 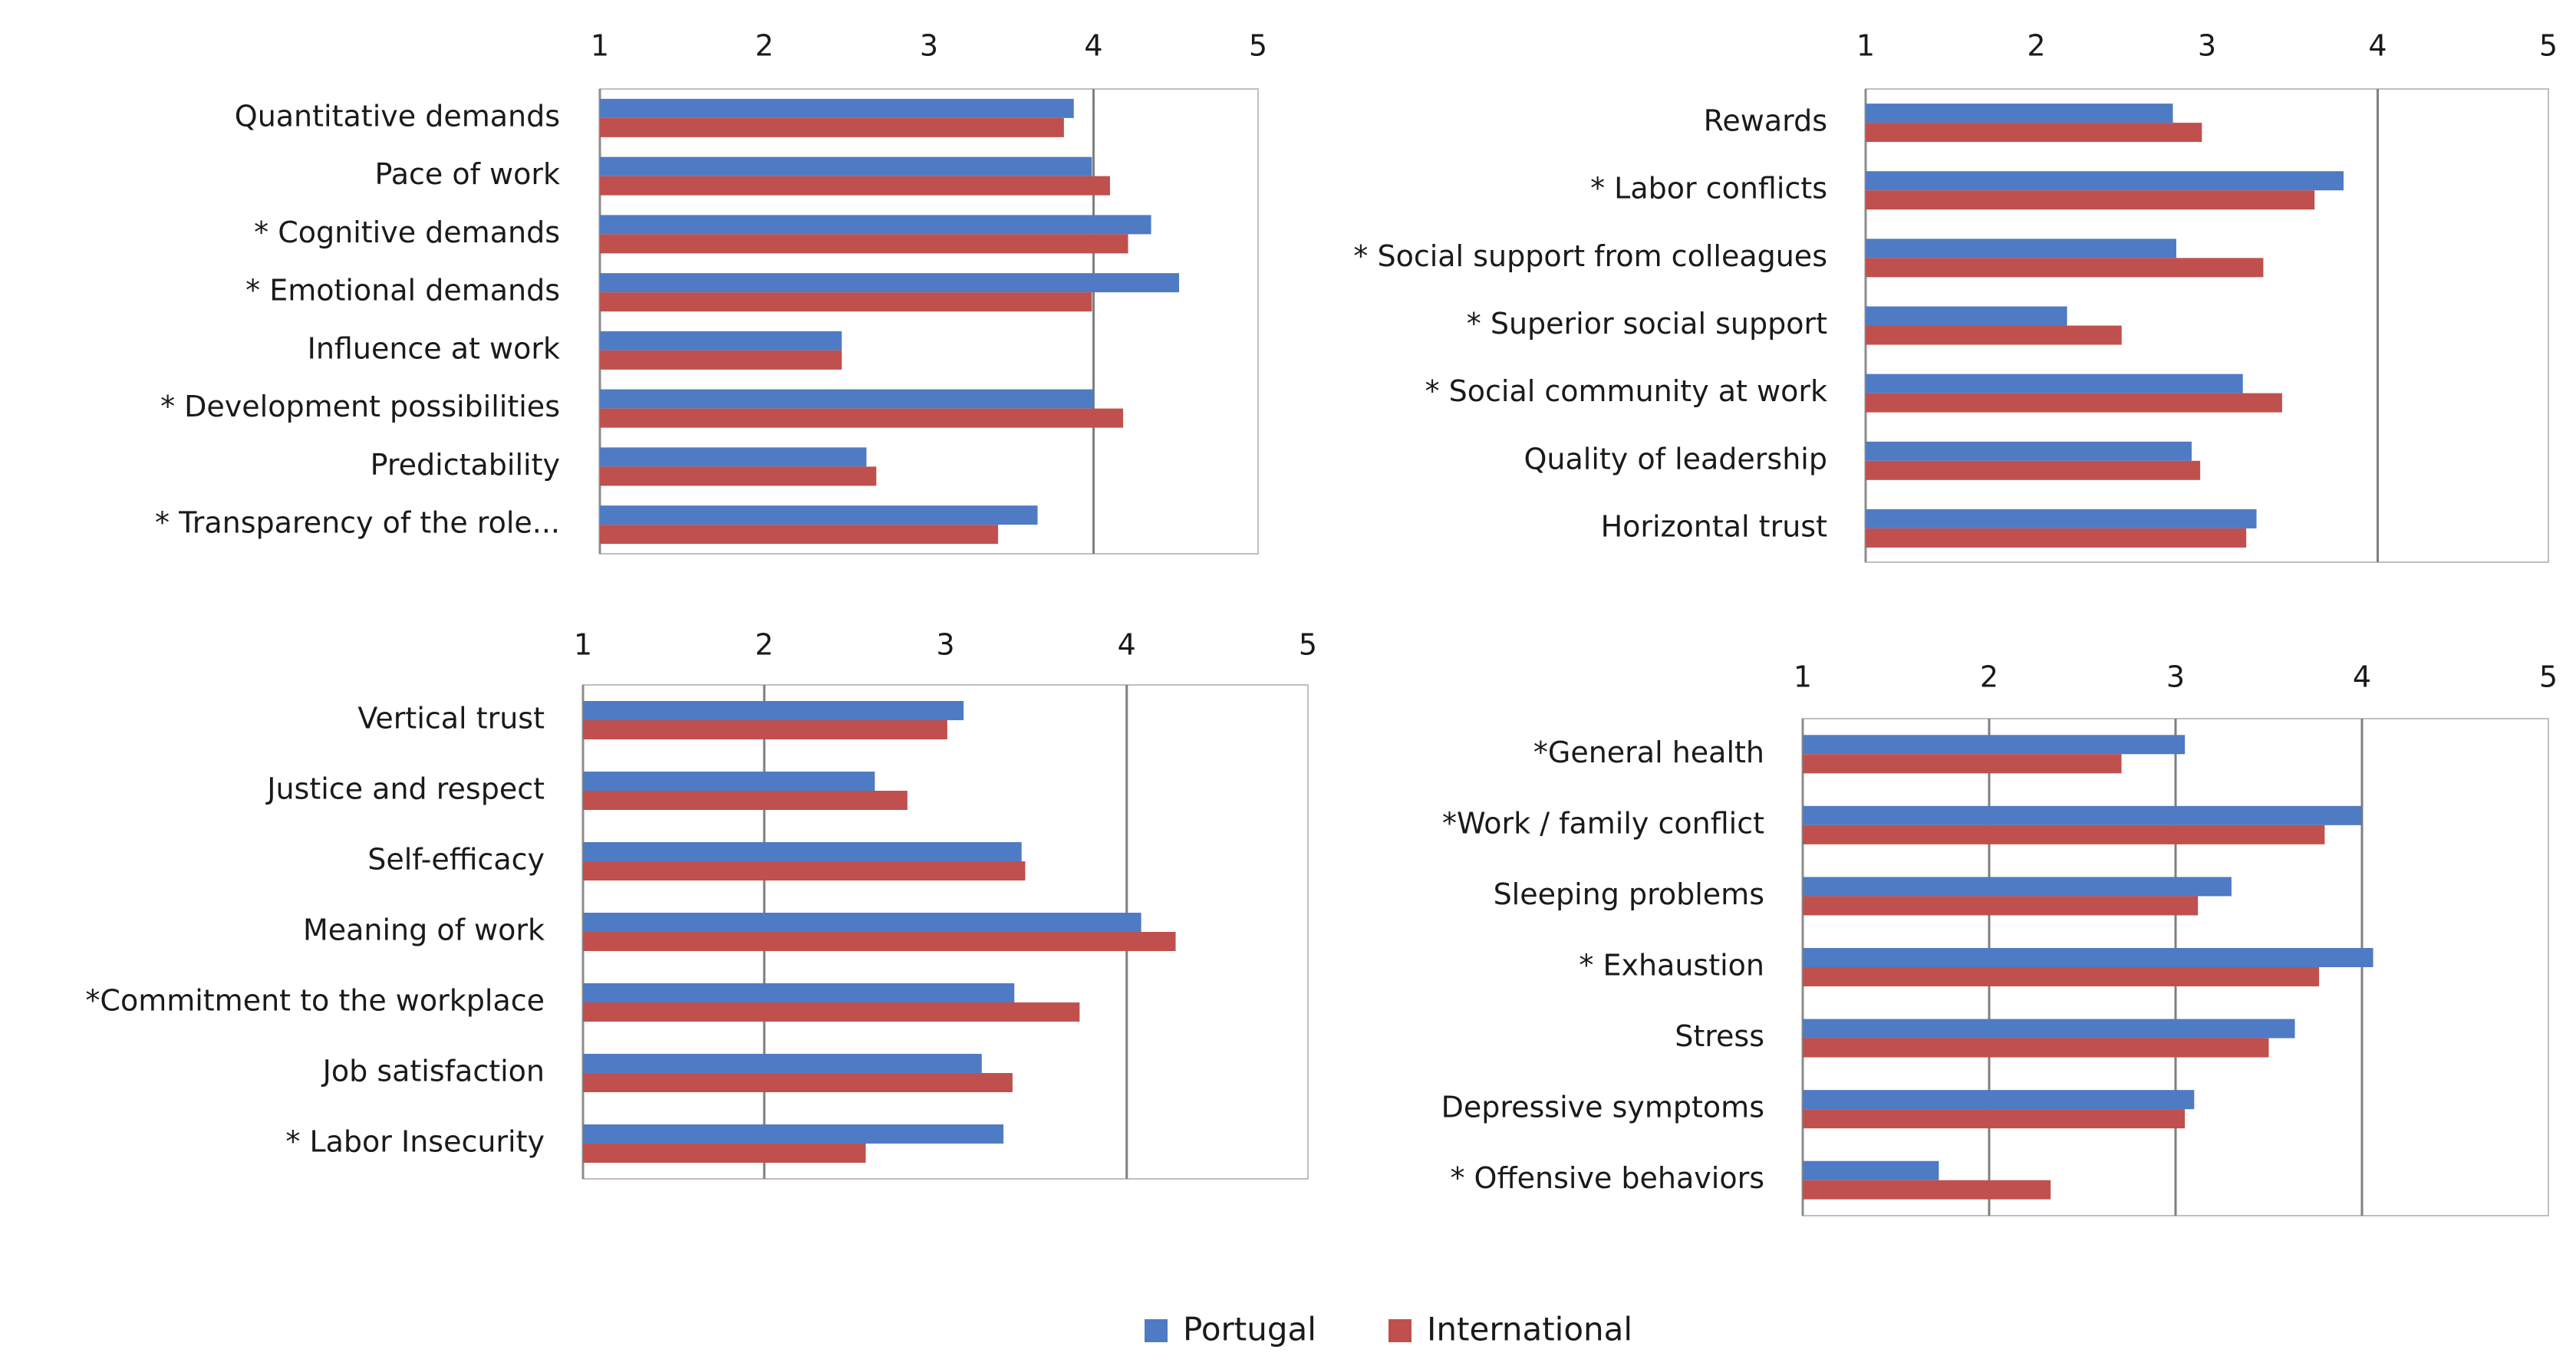 What do you see at coordinates (402, 291) in the screenshot?
I see `category-label: * Emotional demands` at bounding box center [402, 291].